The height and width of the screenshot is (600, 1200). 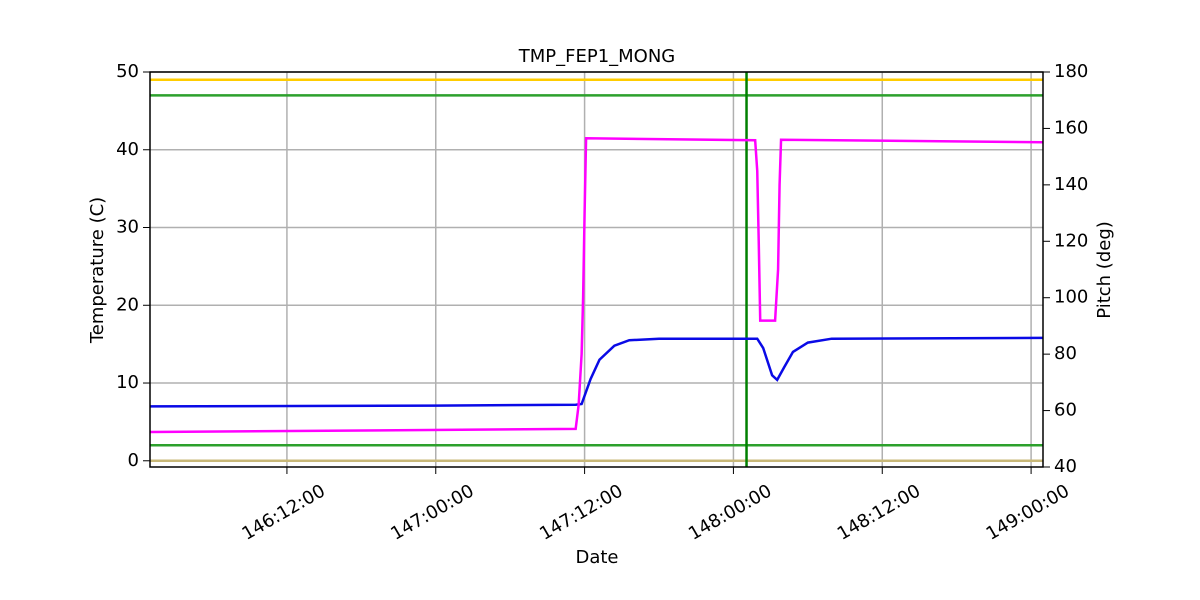 What do you see at coordinates (1065, 466) in the screenshot?
I see `y2-tick-label: 40` at bounding box center [1065, 466].